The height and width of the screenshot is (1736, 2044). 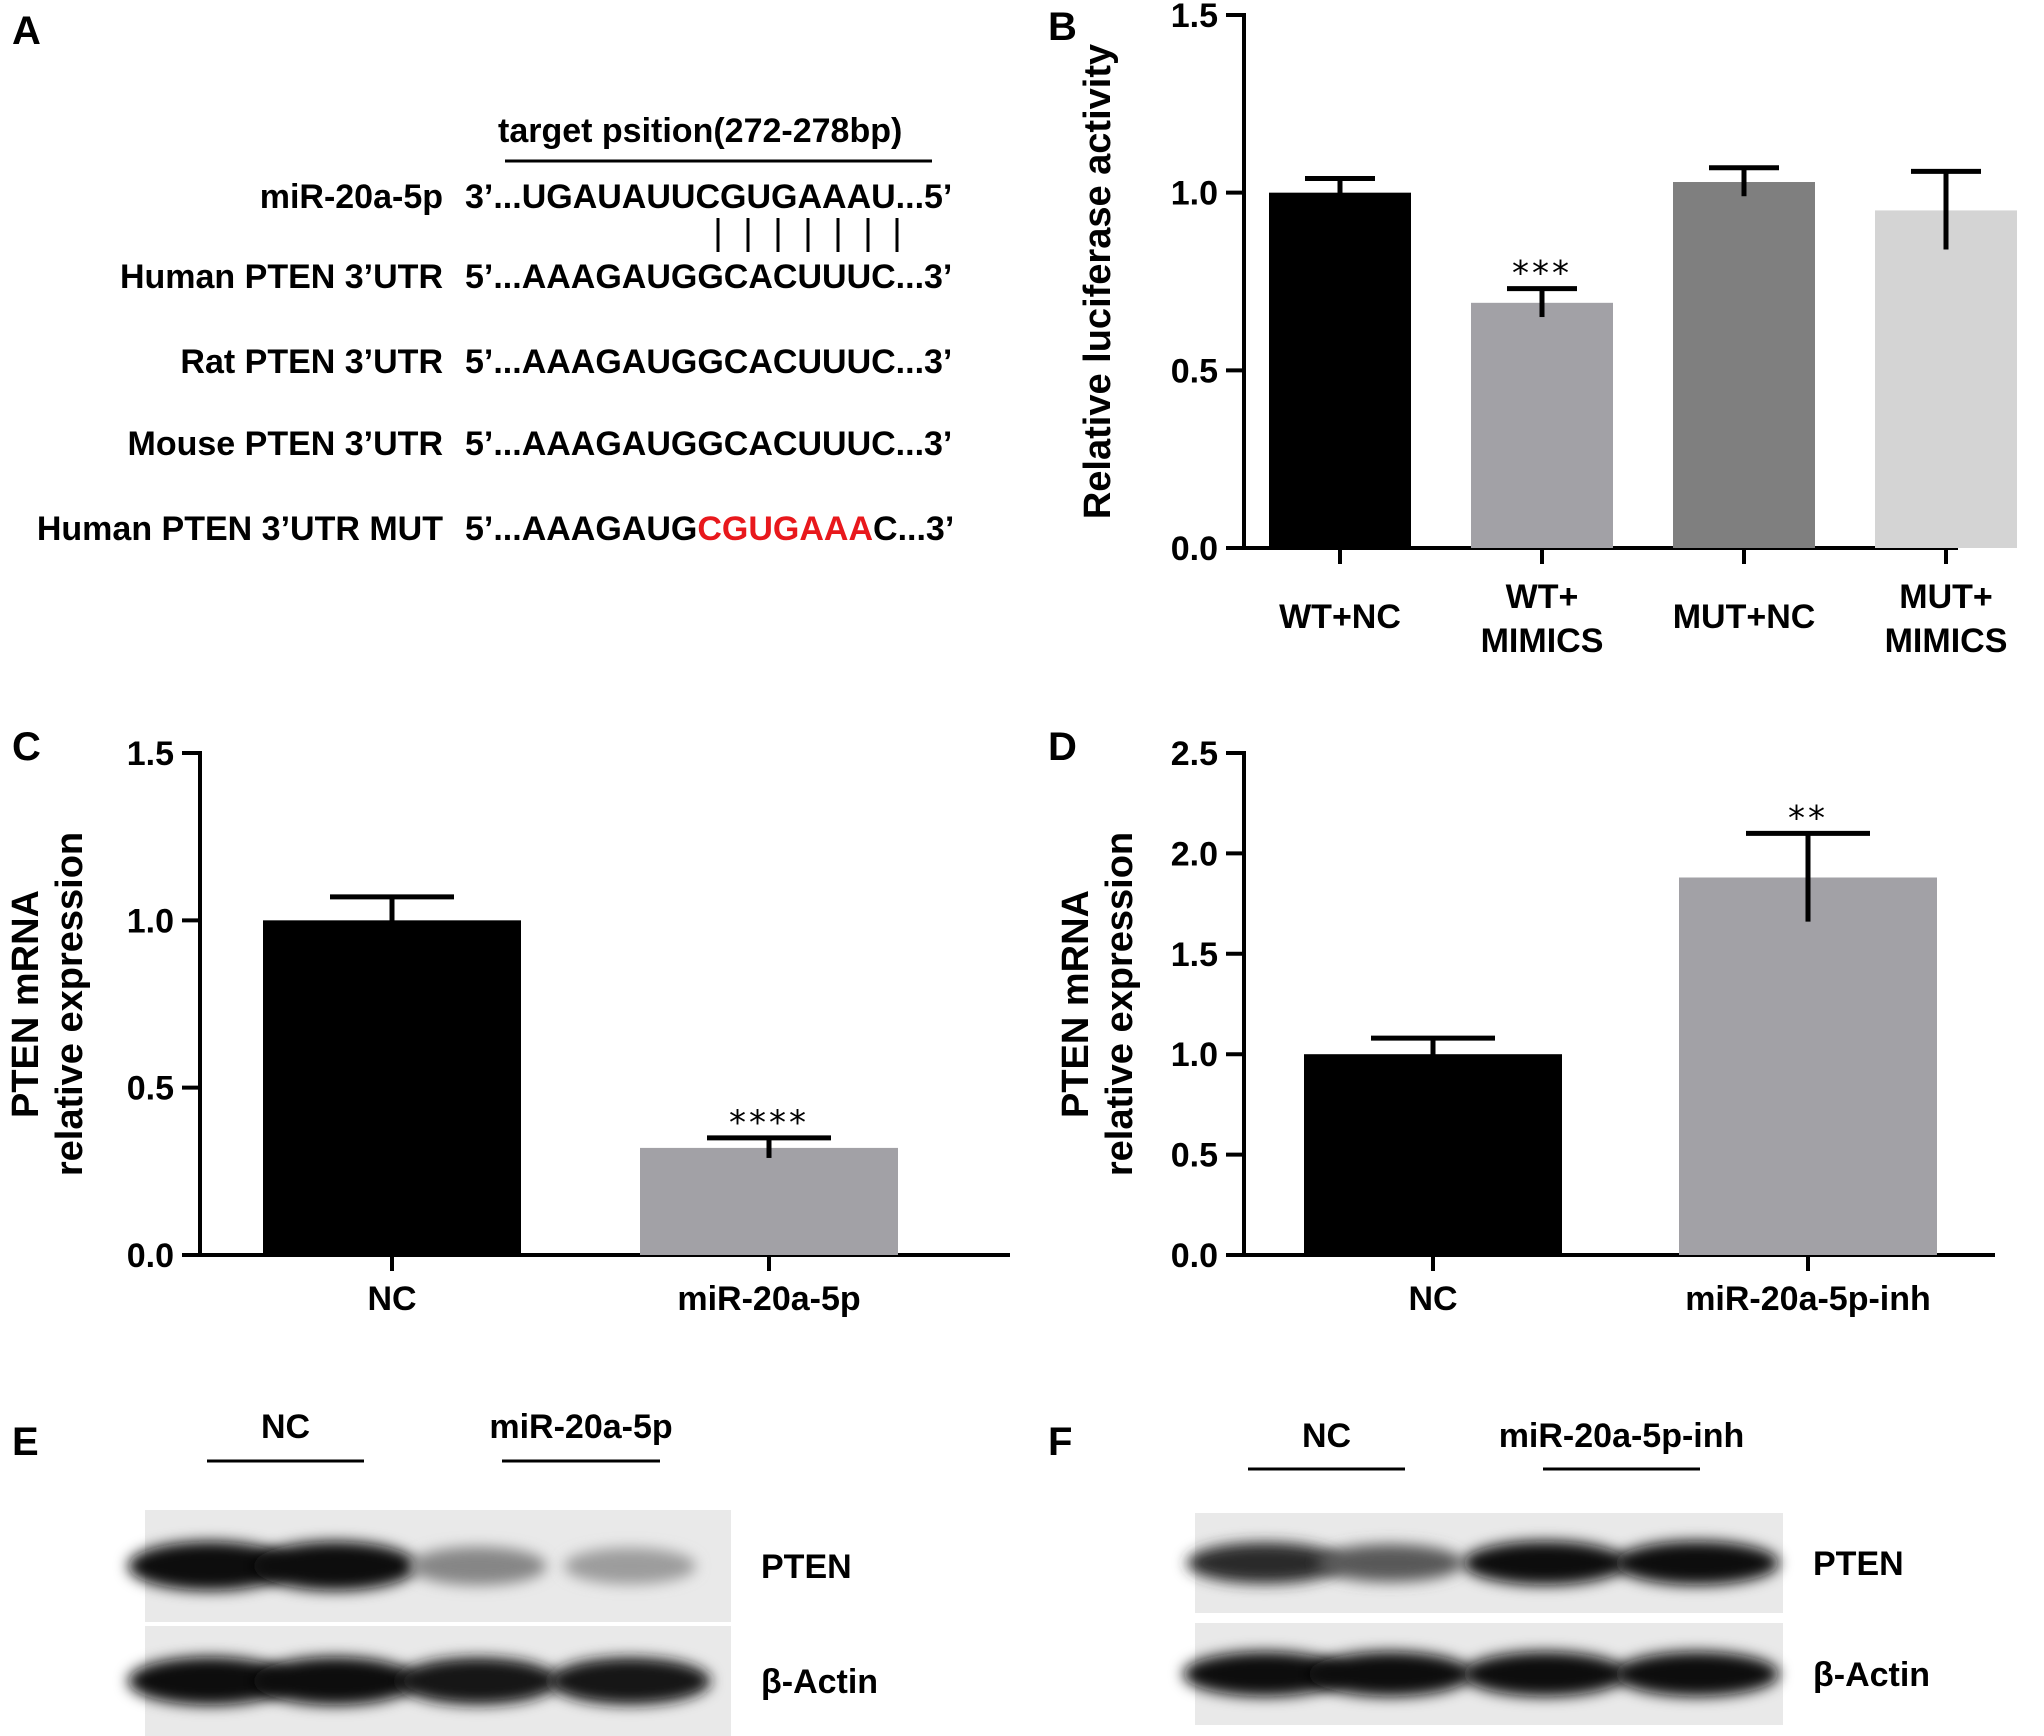 What do you see at coordinates (286, 444) in the screenshot?
I see `row-name-mouse: Mouse PTEN 3’UTR` at bounding box center [286, 444].